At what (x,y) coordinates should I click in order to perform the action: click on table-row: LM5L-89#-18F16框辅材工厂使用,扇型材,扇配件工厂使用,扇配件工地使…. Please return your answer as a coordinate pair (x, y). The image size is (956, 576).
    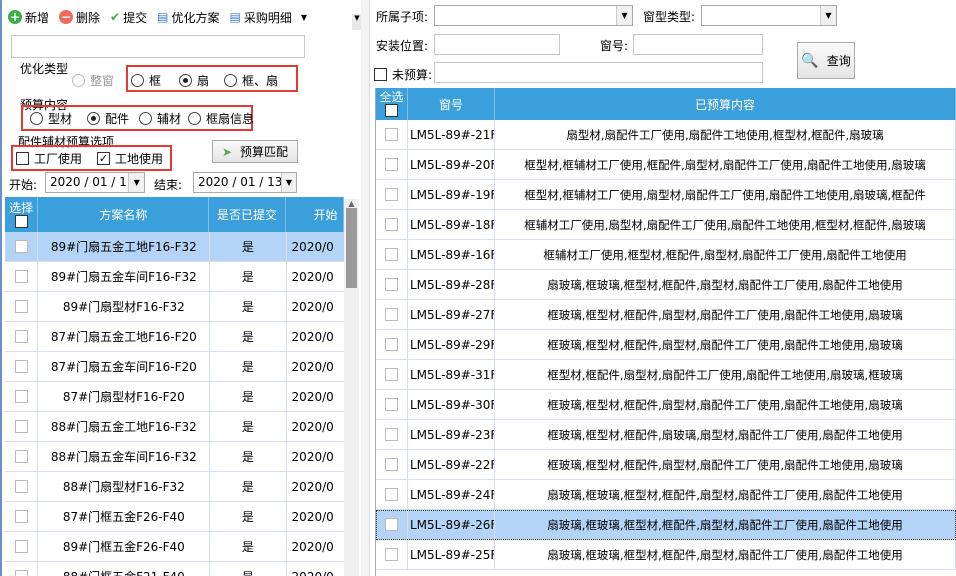
    Looking at the image, I should click on (666, 225).